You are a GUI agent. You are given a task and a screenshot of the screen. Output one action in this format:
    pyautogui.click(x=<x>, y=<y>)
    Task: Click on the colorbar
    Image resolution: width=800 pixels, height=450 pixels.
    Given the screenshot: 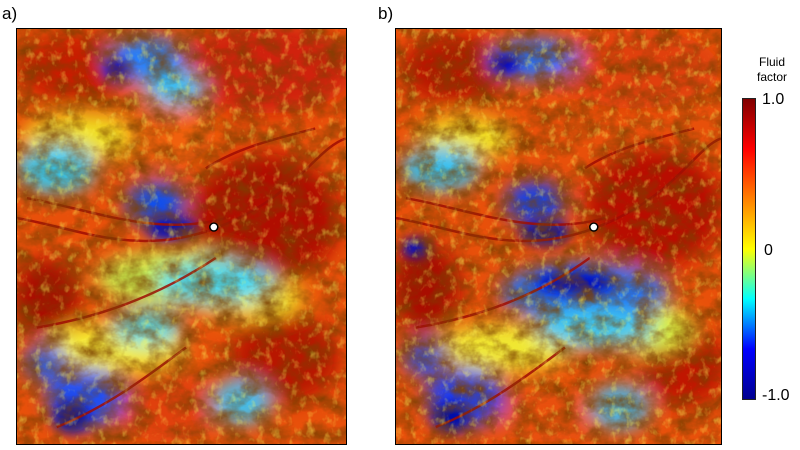 What is the action you would take?
    pyautogui.click(x=749, y=249)
    